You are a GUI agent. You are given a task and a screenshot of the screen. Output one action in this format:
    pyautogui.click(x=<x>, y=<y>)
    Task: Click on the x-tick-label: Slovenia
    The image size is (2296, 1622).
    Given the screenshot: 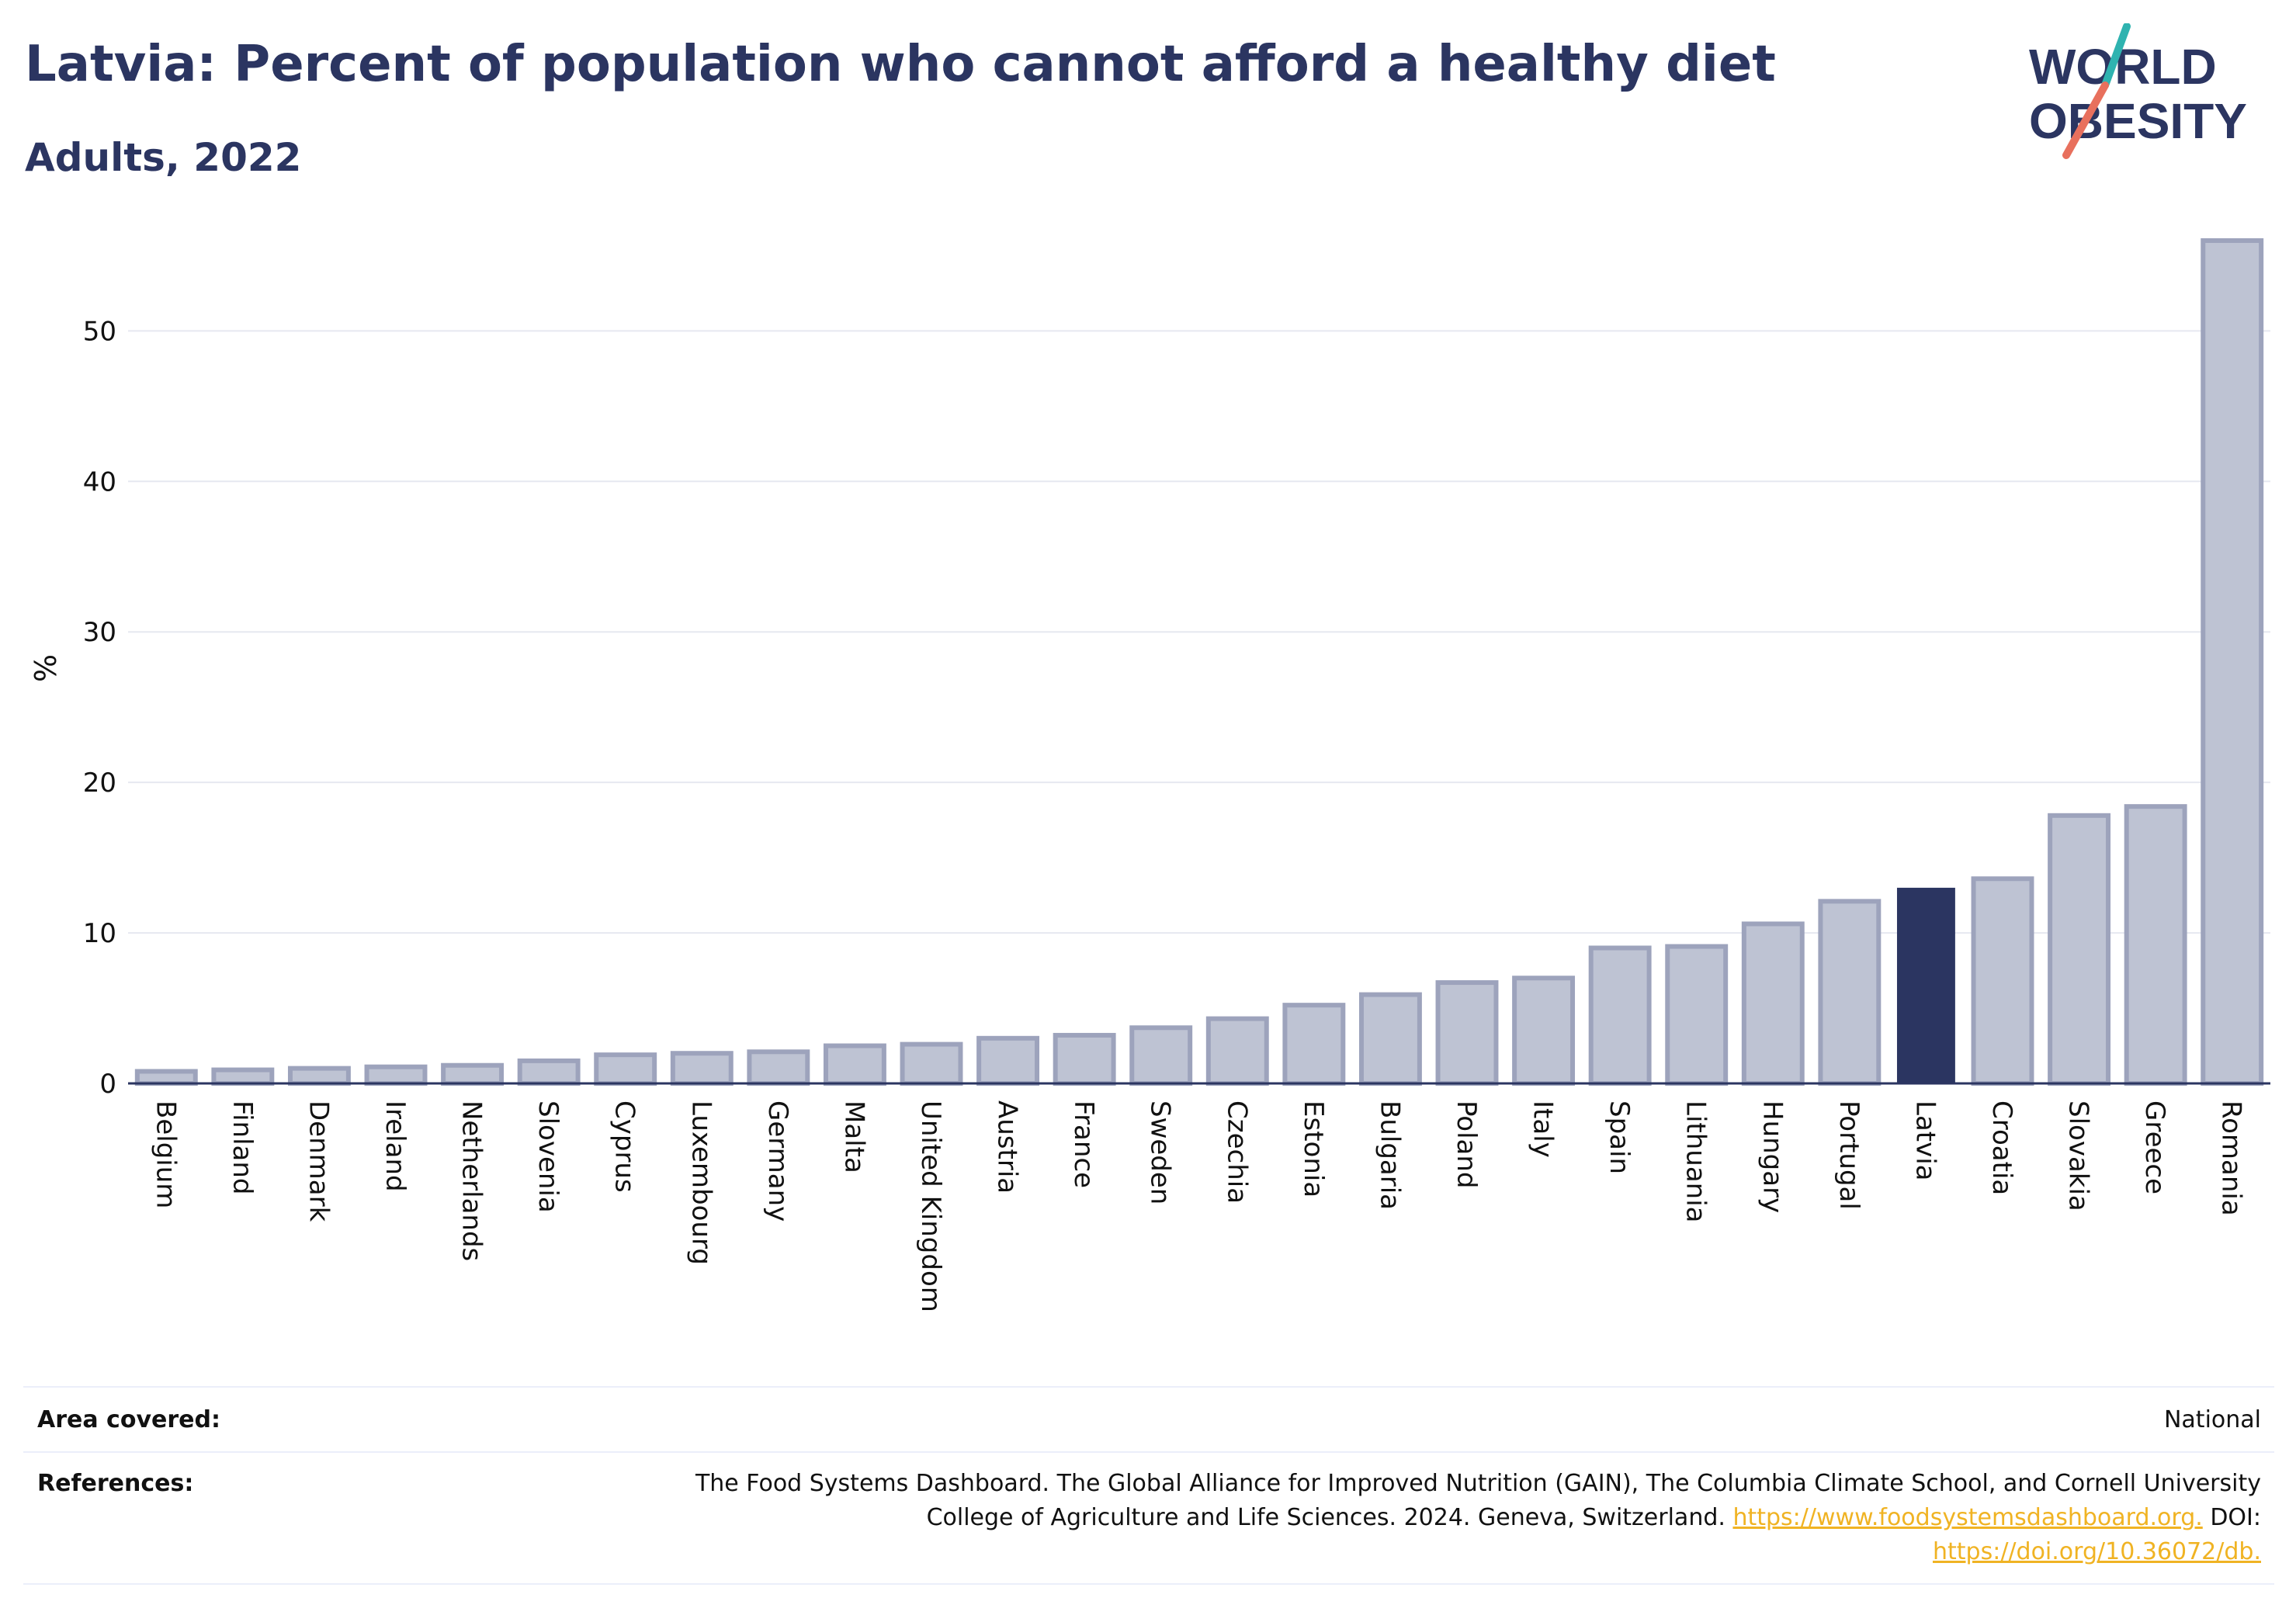 What is the action you would take?
    pyautogui.click(x=548, y=1156)
    